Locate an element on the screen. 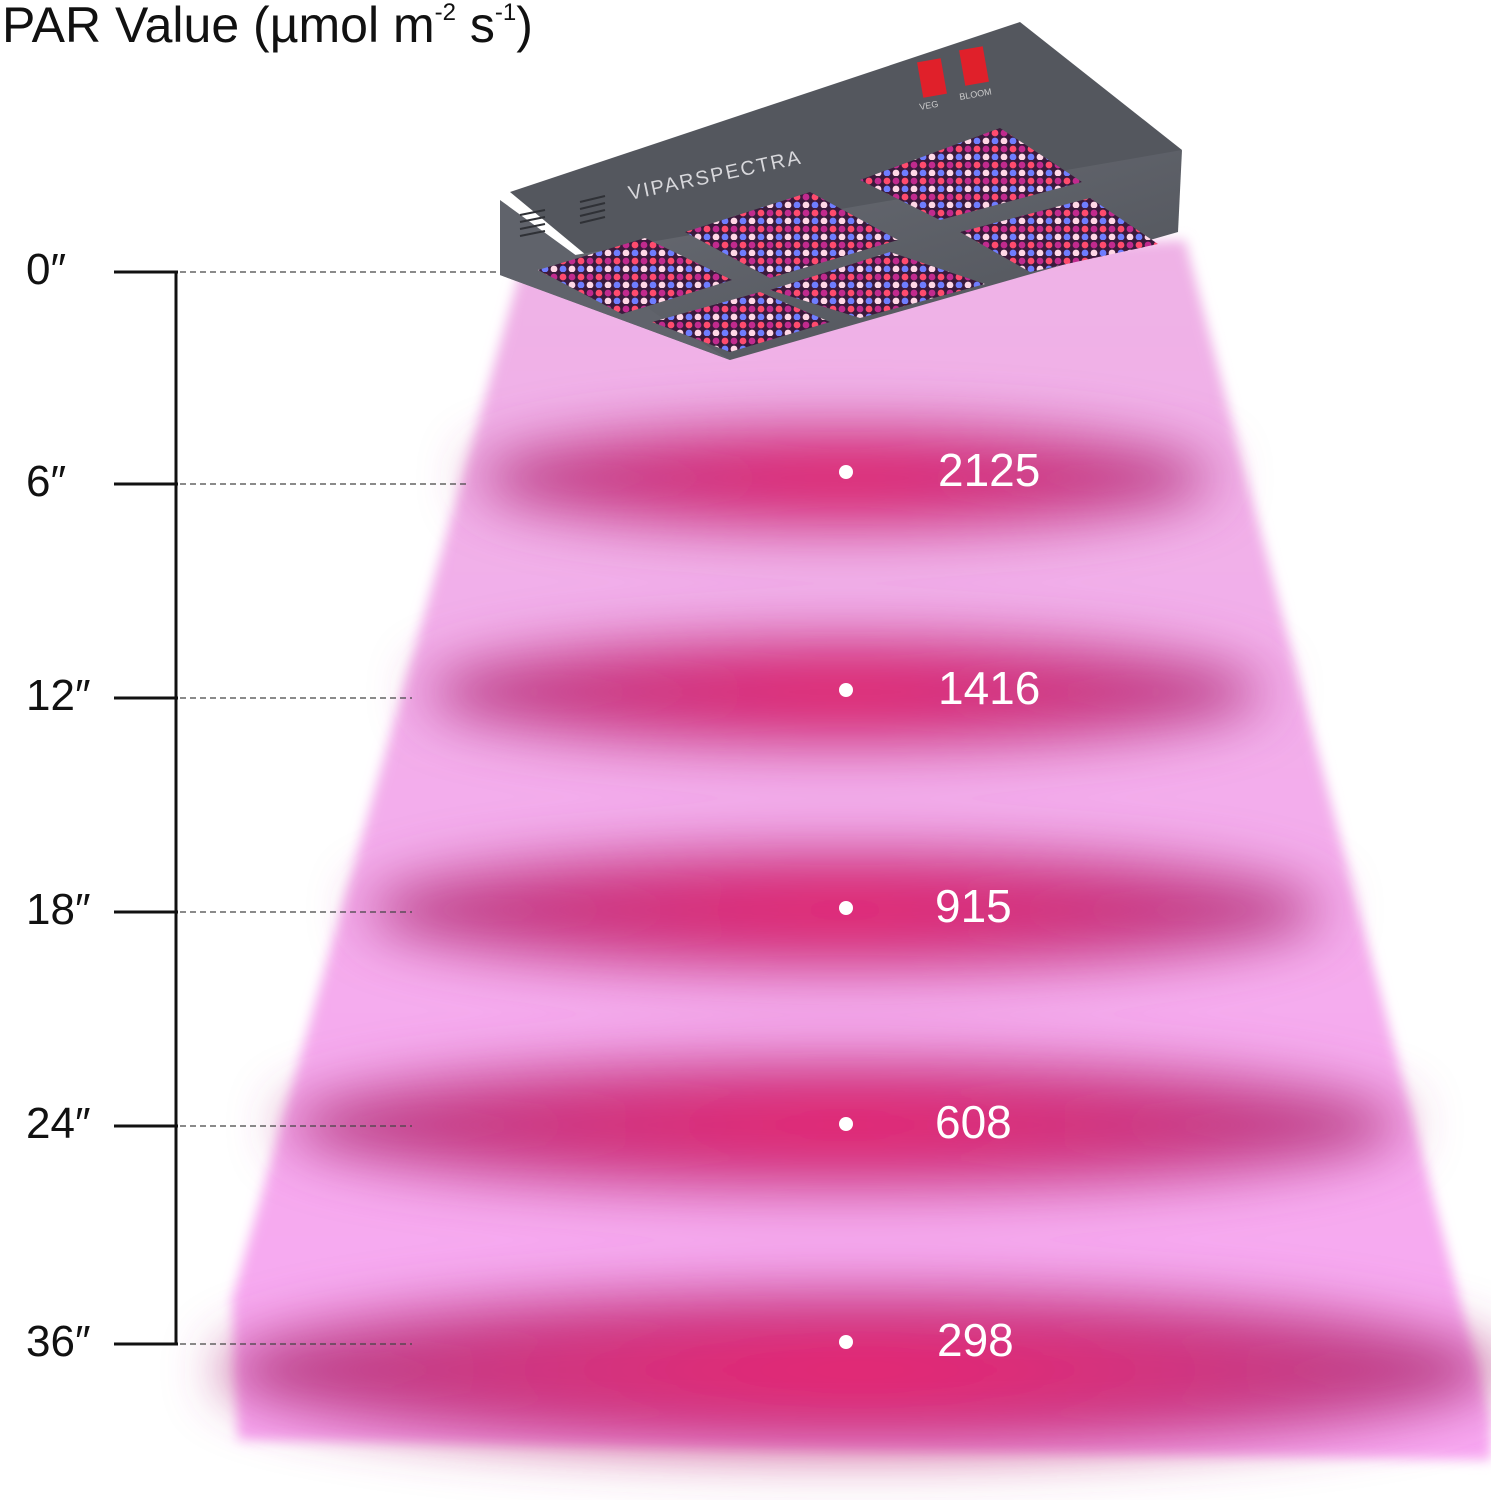 This screenshot has height=1505, width=1491. vent-left is located at coordinates (562, 216).